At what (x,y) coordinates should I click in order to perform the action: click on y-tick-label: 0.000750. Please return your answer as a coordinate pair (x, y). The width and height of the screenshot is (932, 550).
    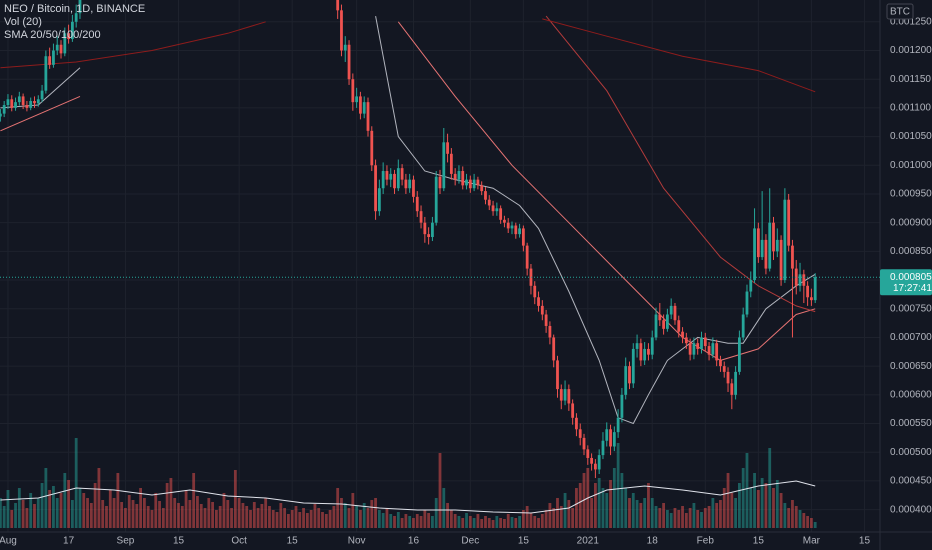
    Looking at the image, I should click on (911, 308).